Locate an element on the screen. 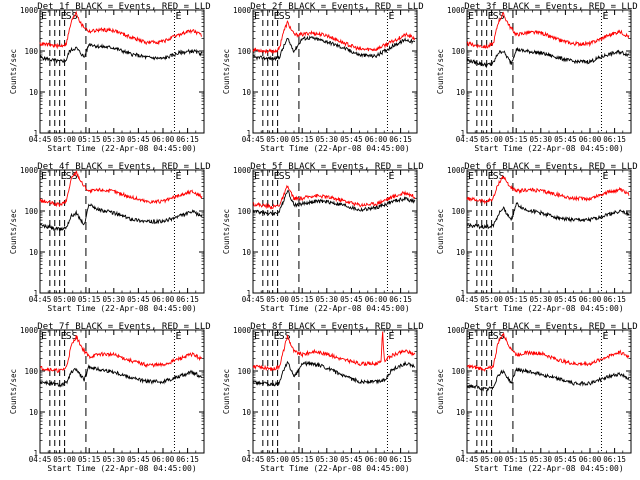 This screenshot has width=640, height=480. chart-title: Det 7f BLACK = Events, RED = LLD is located at coordinates (123, 327).